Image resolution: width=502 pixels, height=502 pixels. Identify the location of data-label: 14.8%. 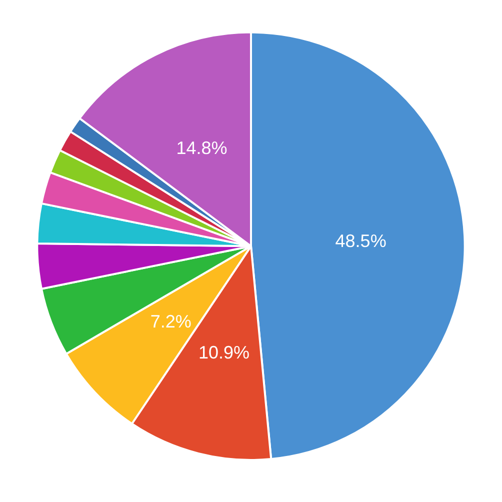
(202, 148).